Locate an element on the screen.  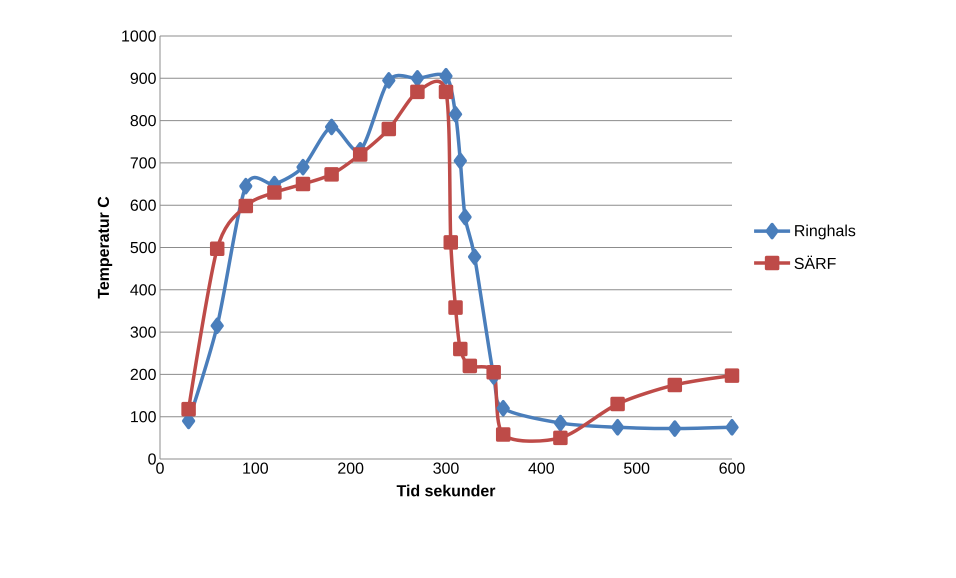
x-tick-label: 500 is located at coordinates (637, 468).